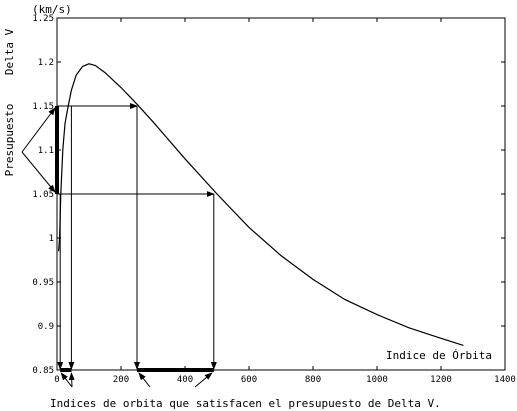 This screenshot has height=411, width=517. What do you see at coordinates (46, 63) in the screenshot?
I see `y-tick-label: 1.2` at bounding box center [46, 63].